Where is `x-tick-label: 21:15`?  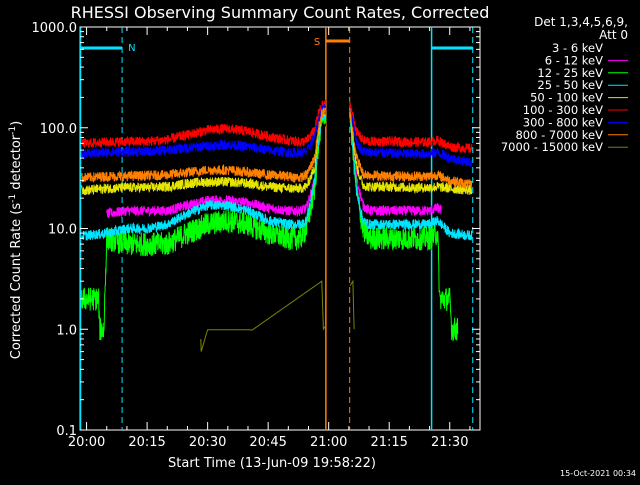 x-tick-label: 21:15 is located at coordinates (388, 442).